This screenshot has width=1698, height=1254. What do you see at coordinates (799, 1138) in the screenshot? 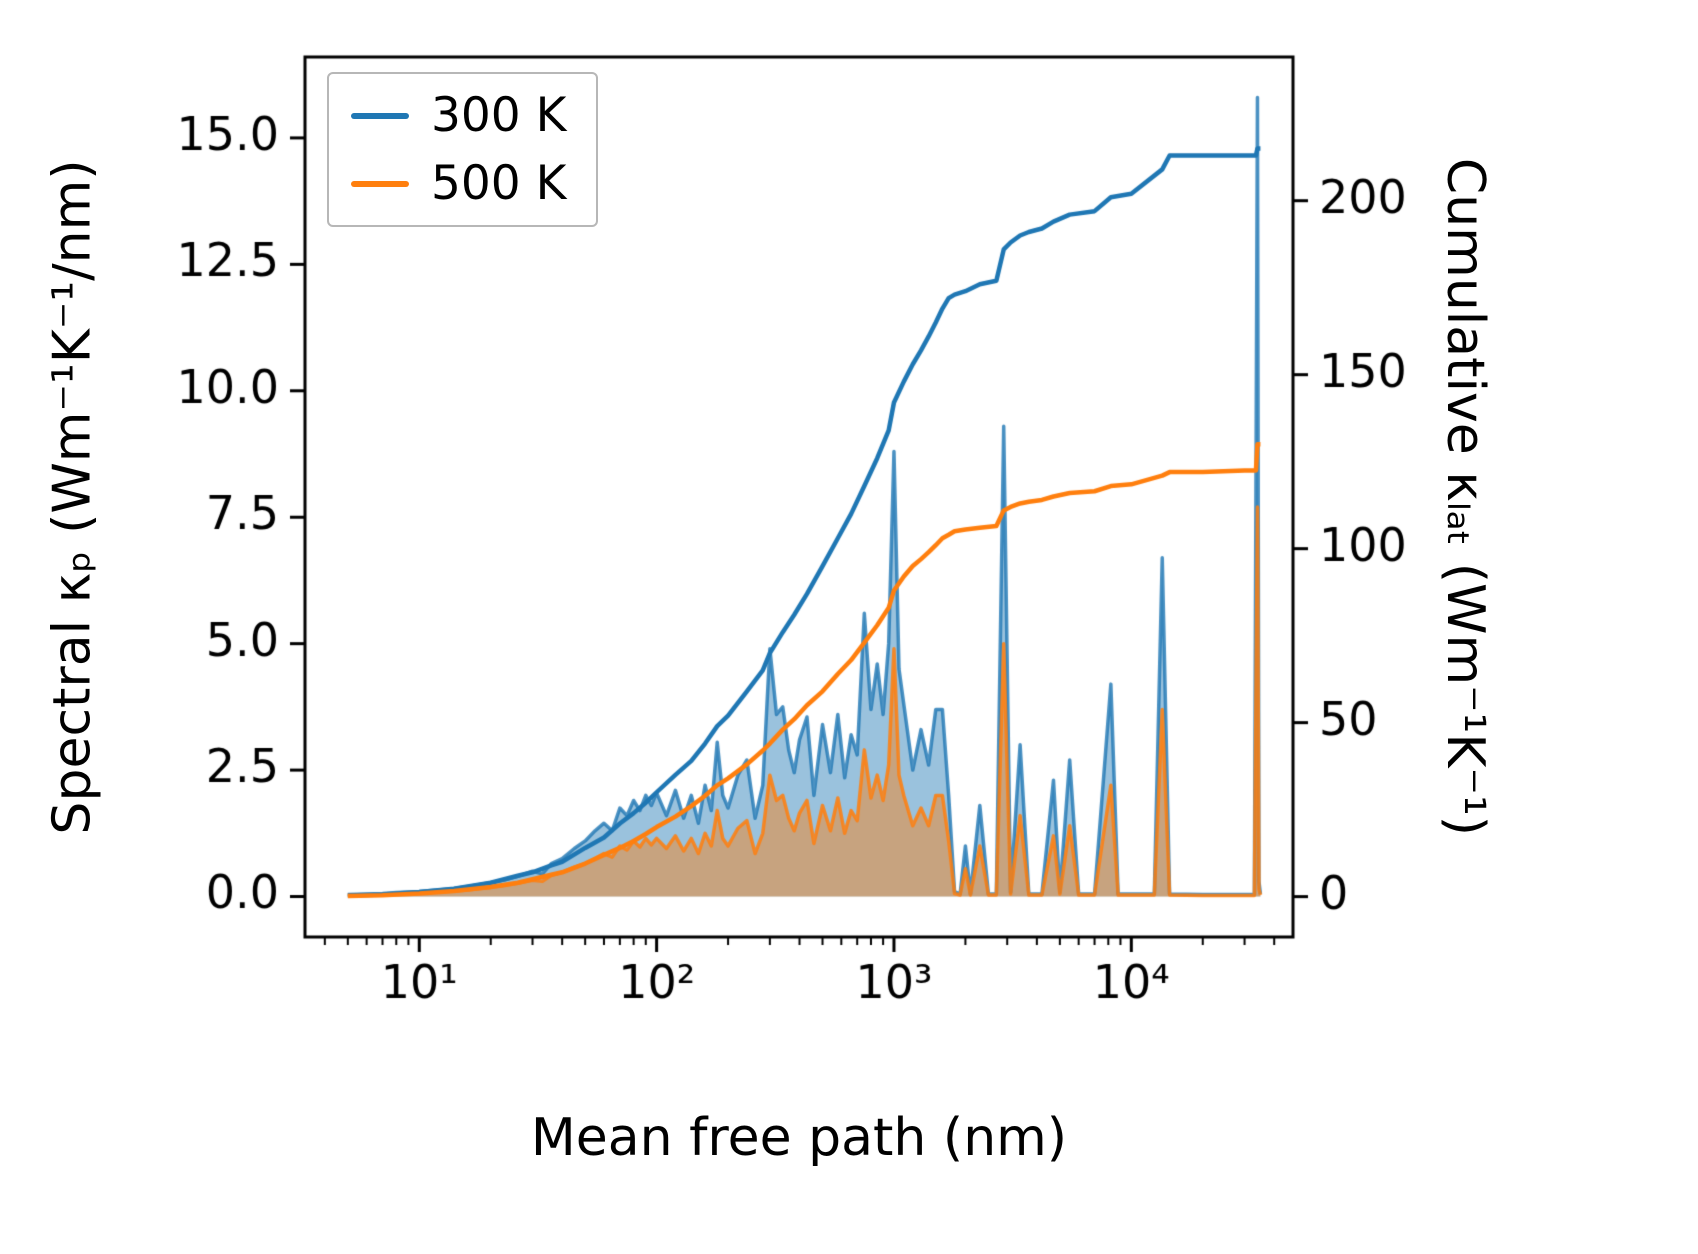
I see `x-axis-label: Mean free path (nm)` at bounding box center [799, 1138].